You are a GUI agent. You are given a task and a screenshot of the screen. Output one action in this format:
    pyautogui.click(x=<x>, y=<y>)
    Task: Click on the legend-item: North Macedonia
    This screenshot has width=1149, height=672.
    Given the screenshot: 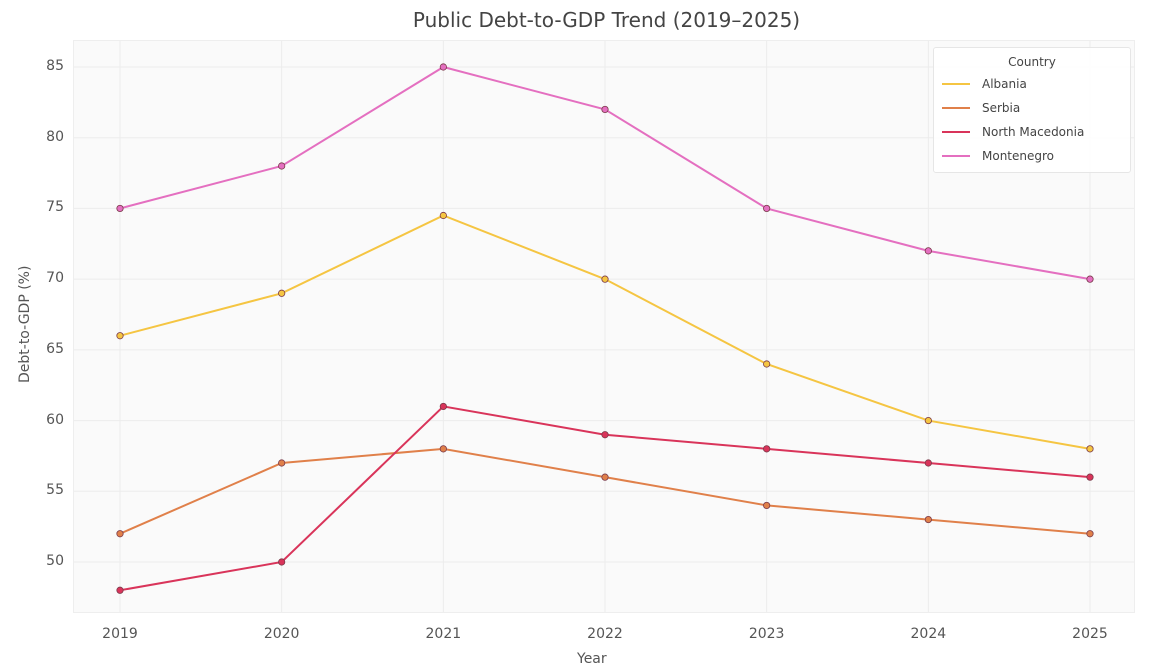 What is the action you would take?
    pyautogui.click(x=1032, y=132)
    